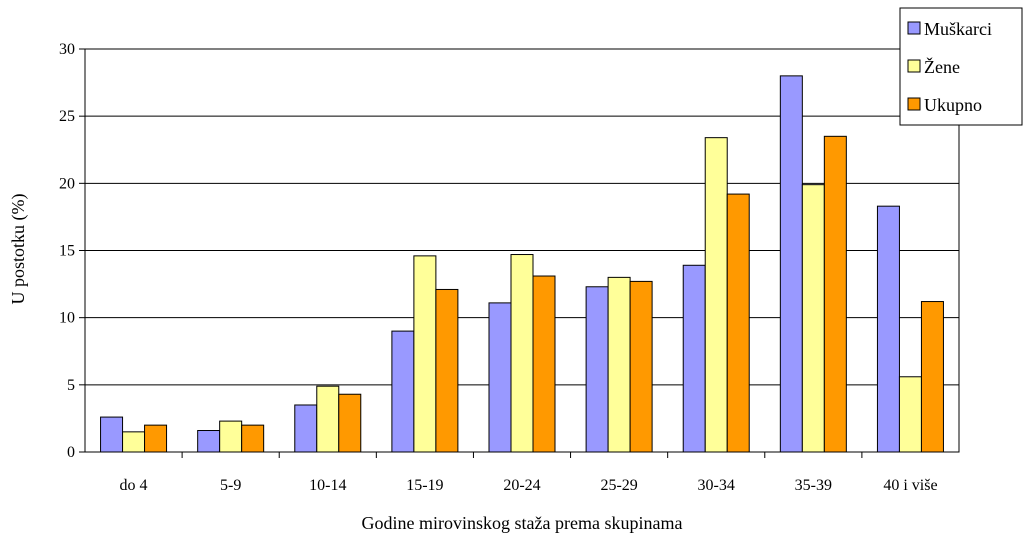 This screenshot has width=1024, height=536. Describe the element at coordinates (424, 485) in the screenshot. I see `x-tick-label: 15-19` at that location.